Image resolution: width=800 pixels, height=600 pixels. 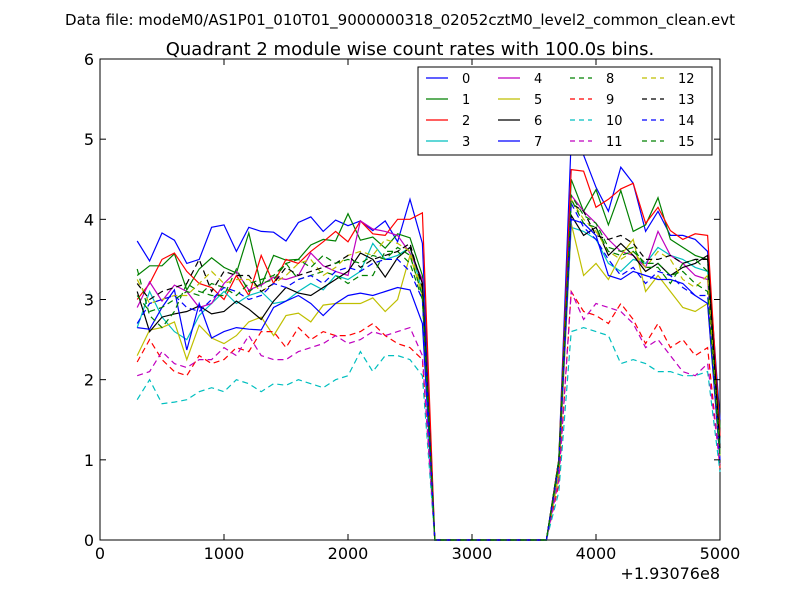 I want to click on legend-label: 4, so click(x=538, y=79).